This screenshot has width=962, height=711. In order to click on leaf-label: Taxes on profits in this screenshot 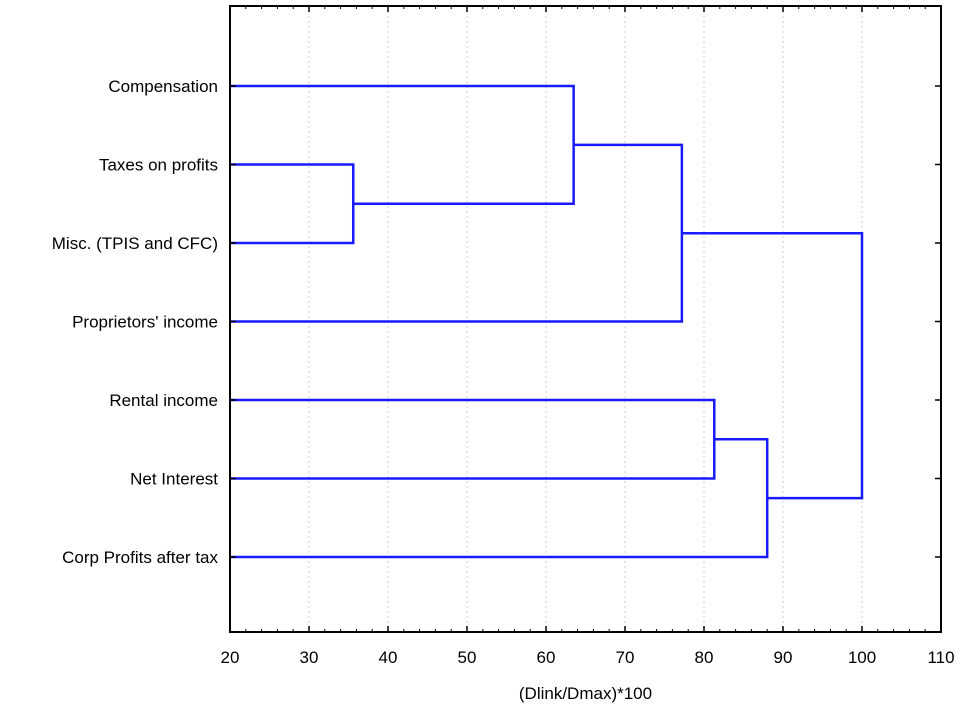, I will do `click(158, 165)`.